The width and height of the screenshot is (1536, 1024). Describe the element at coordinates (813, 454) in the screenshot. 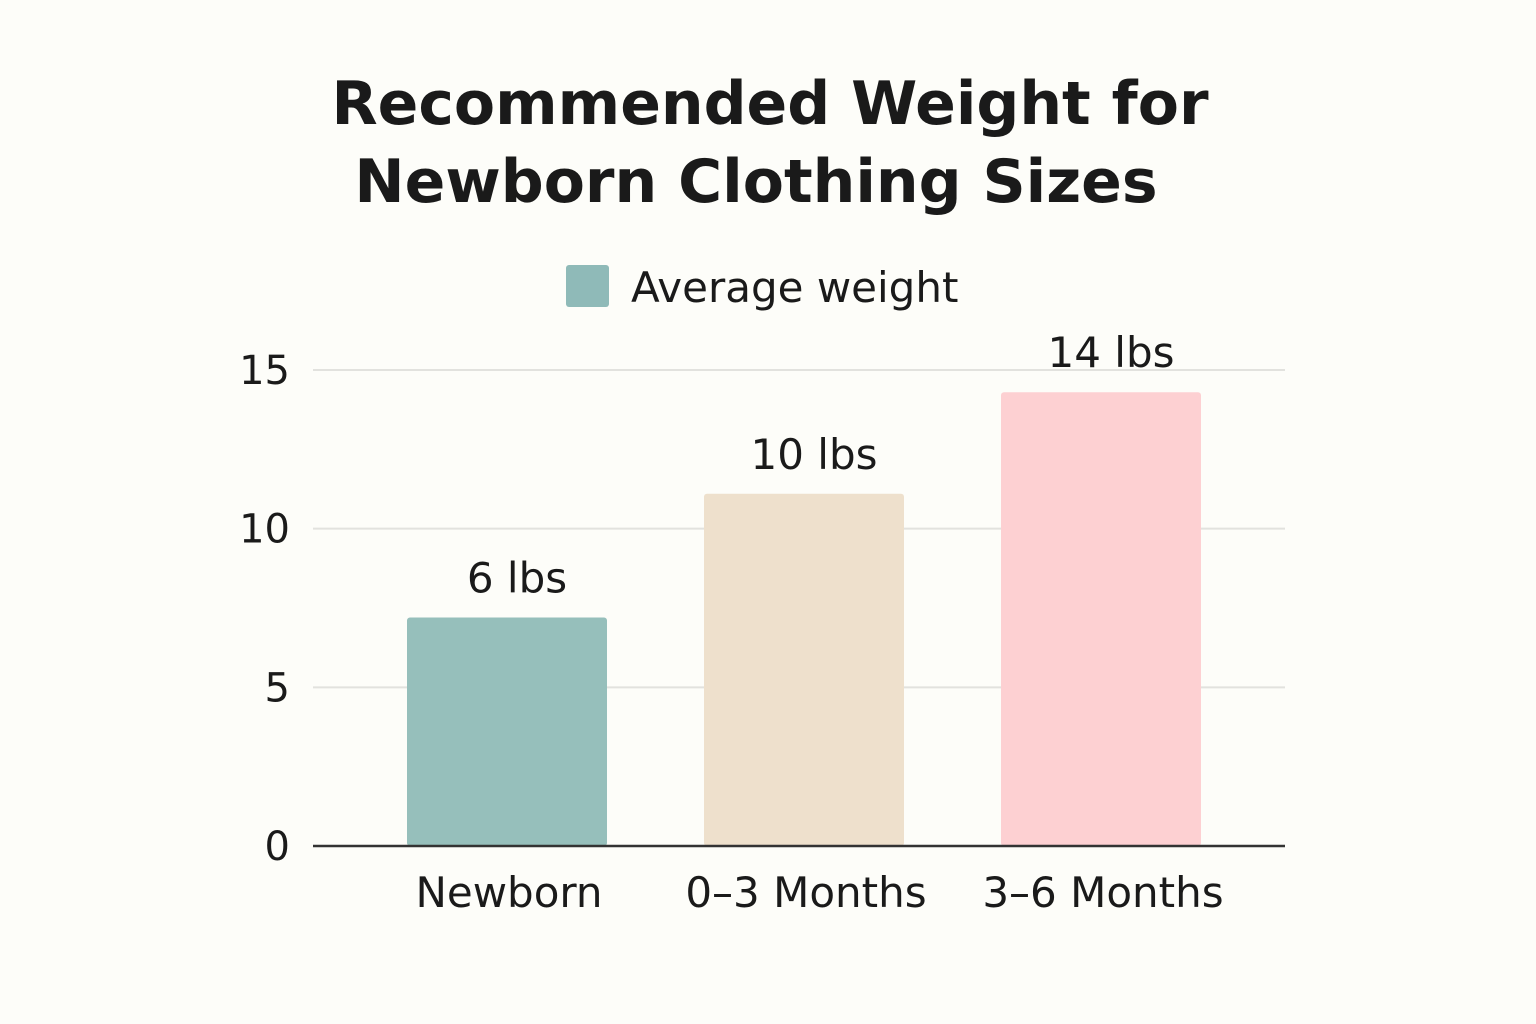

I see `data-label: 10 lbs` at that location.